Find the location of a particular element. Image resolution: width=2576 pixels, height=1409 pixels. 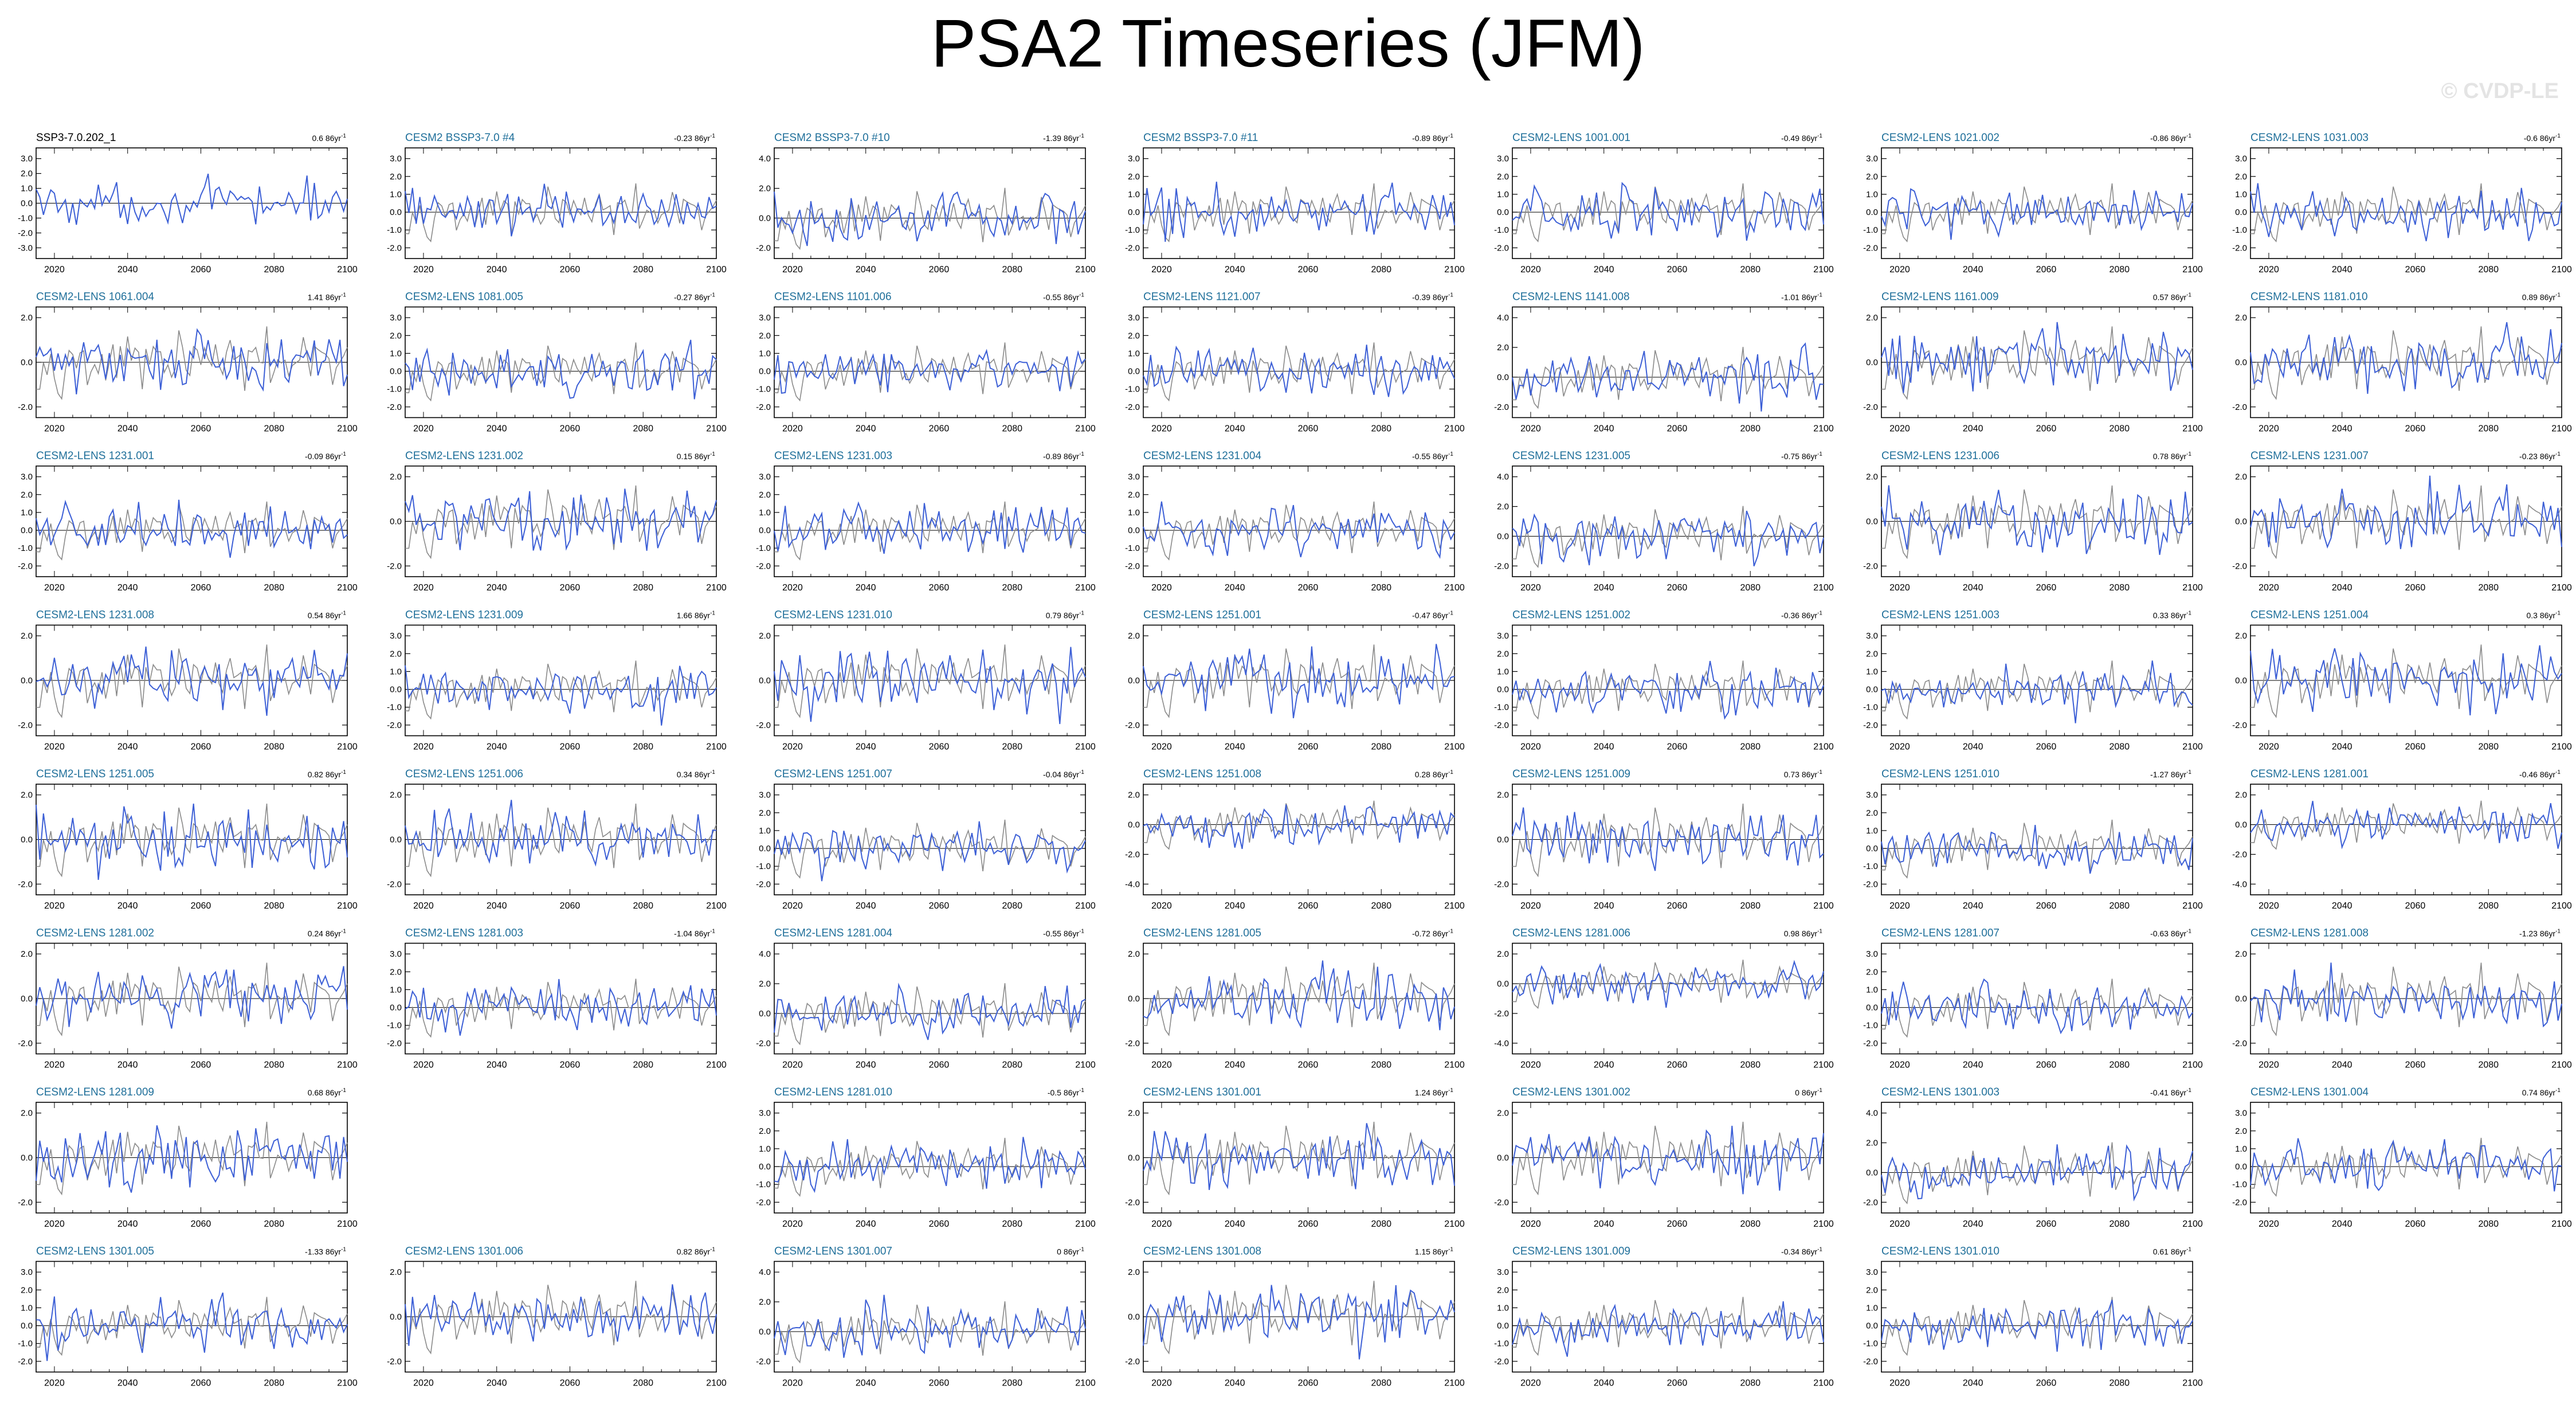

panel-title: CESM2-LENS 1141.008 is located at coordinates (1571, 297).